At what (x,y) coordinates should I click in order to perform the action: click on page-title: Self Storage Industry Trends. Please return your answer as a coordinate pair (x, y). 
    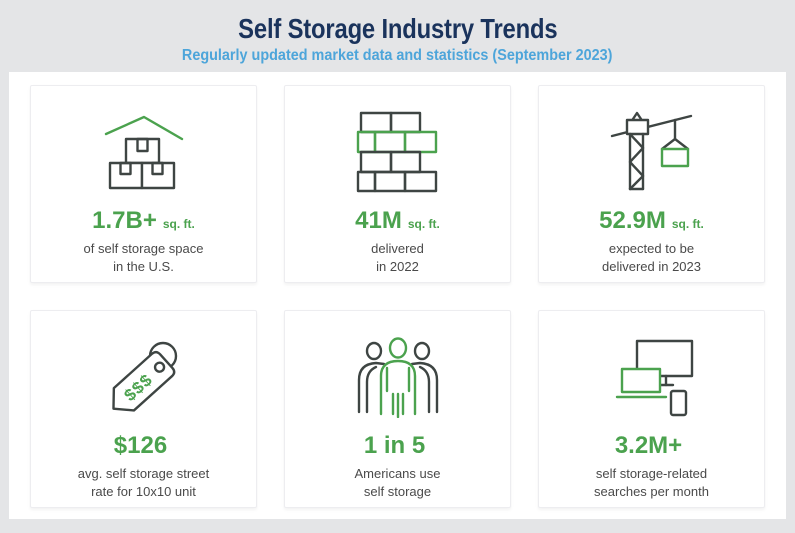
    Looking at the image, I should click on (397, 28).